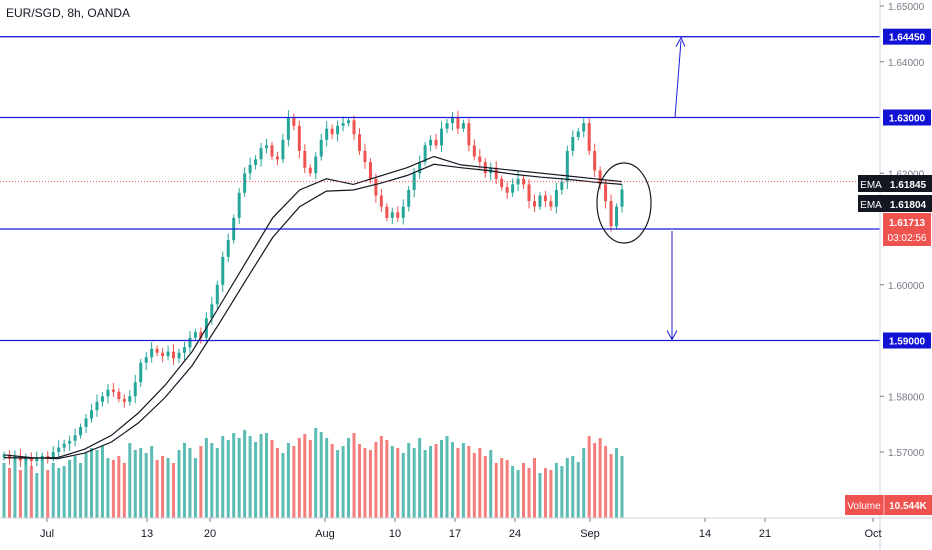  What do you see at coordinates (907, 342) in the screenshot?
I see `level-price-label: 1.59000` at bounding box center [907, 342].